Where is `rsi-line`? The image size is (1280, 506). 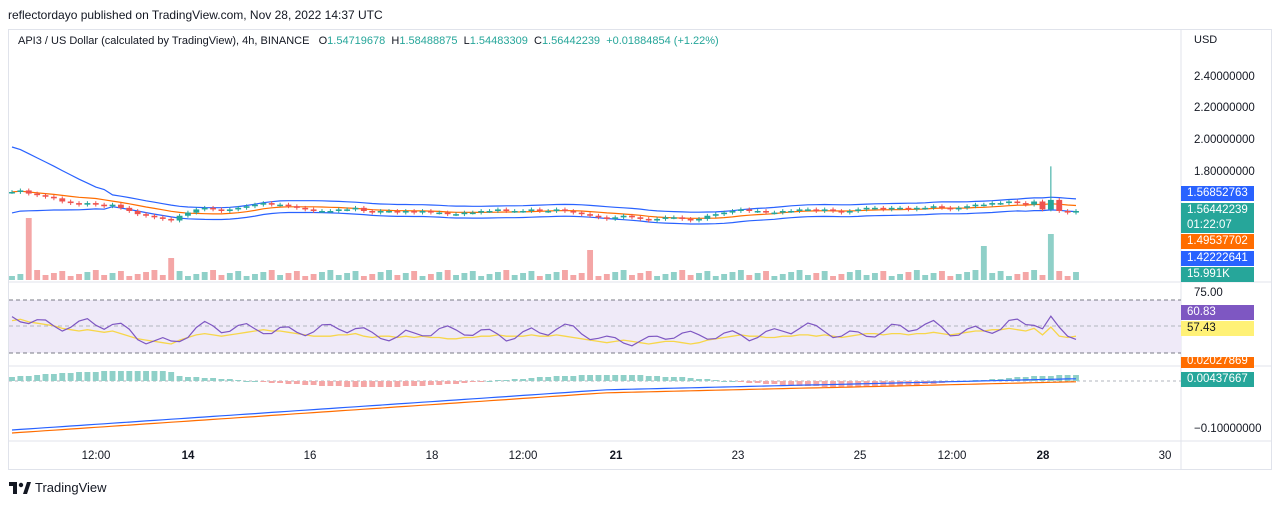 rsi-line is located at coordinates (544, 331).